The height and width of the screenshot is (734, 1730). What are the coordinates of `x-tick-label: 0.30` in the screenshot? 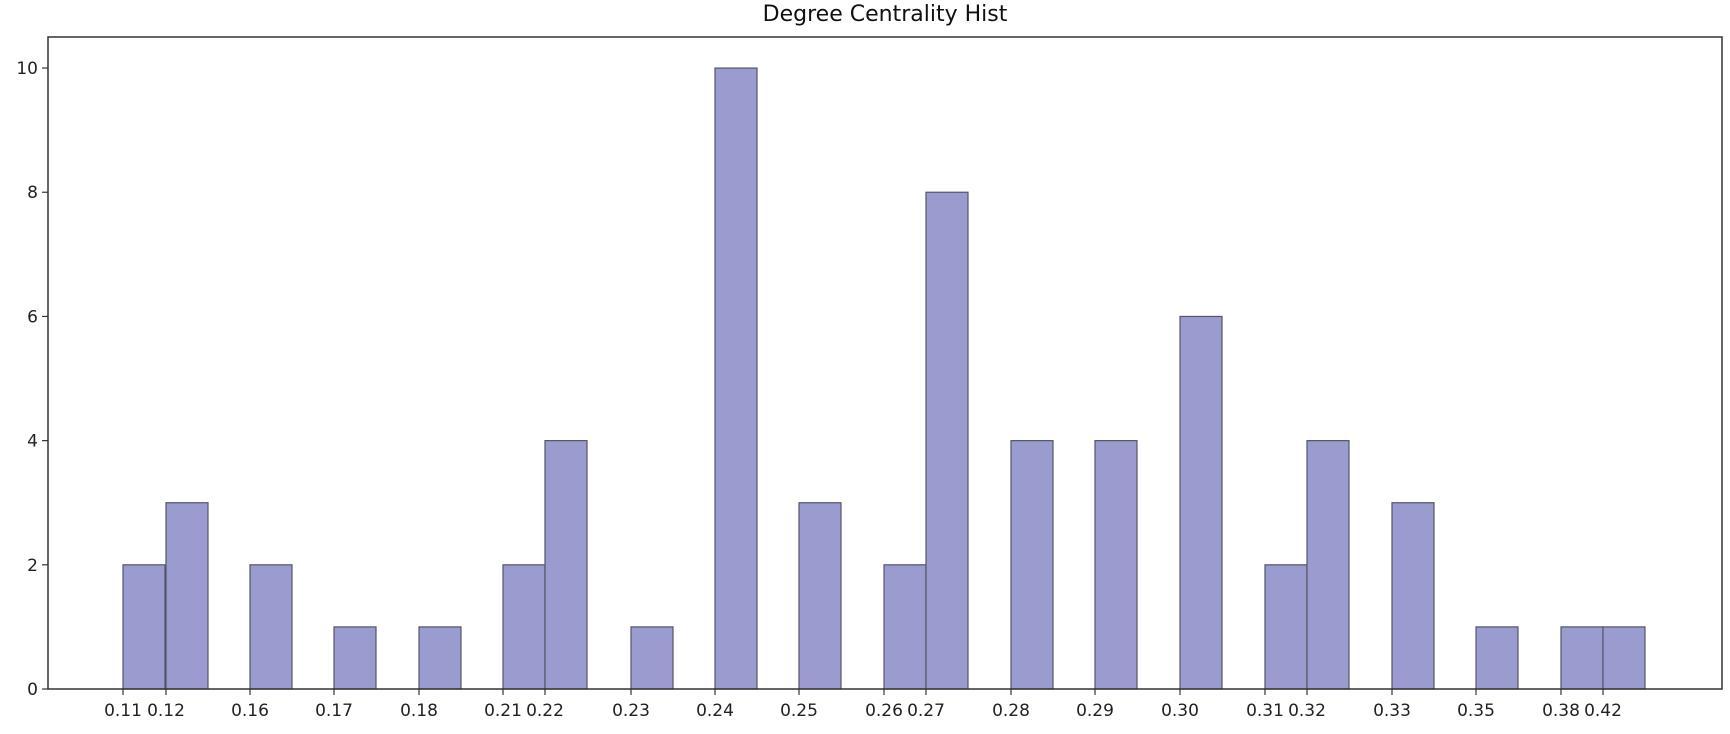 It's located at (1180, 711).